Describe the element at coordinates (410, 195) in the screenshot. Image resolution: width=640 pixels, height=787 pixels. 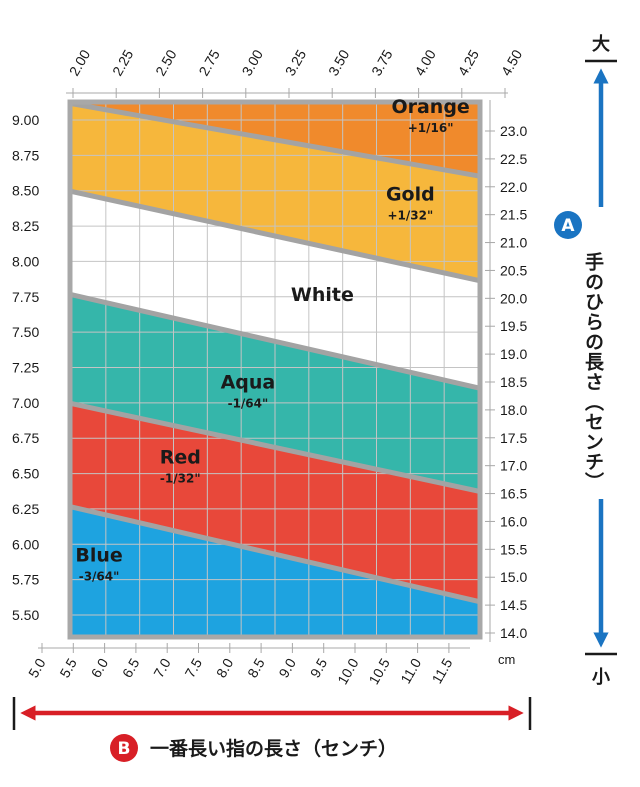
I see `zone-label-gold: Gold` at that location.